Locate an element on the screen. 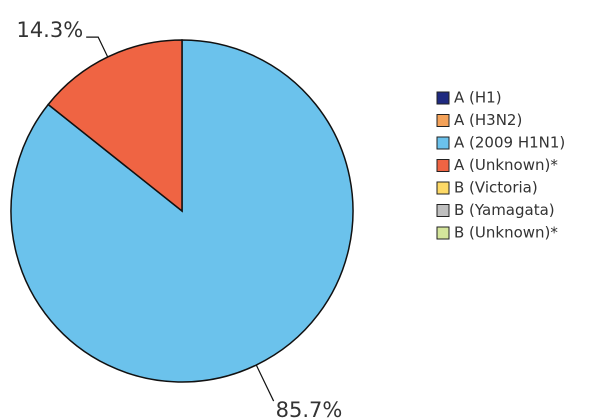 This screenshot has height=418, width=605. data-label: 85.7% is located at coordinates (309, 408).